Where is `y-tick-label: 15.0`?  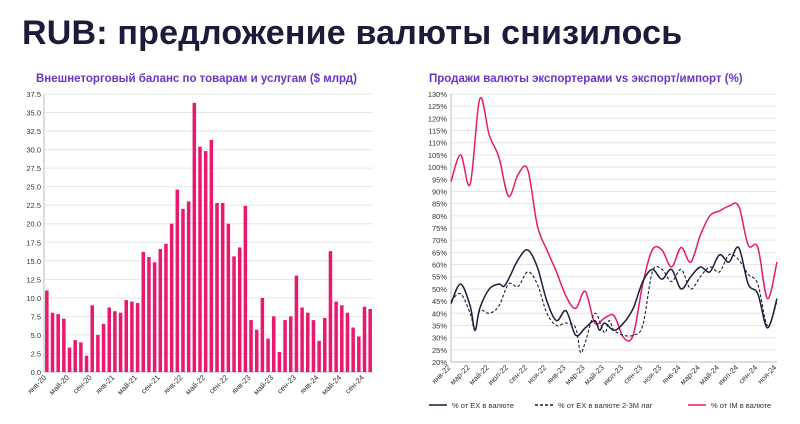
y-tick-label: 15.0 is located at coordinates (33, 261).